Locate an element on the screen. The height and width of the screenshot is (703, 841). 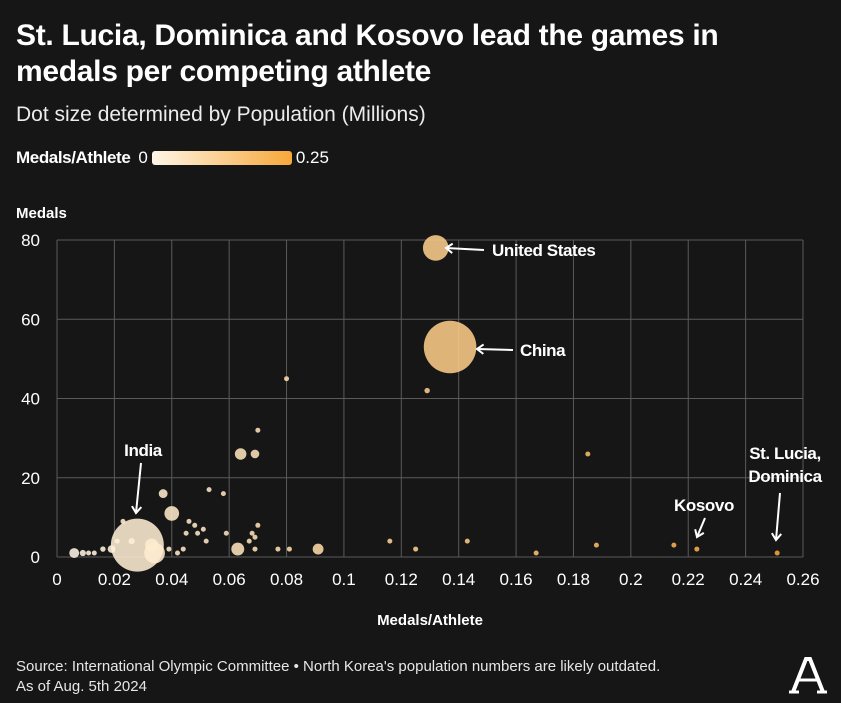
annotation-kosovo: Kosovo is located at coordinates (704, 505).